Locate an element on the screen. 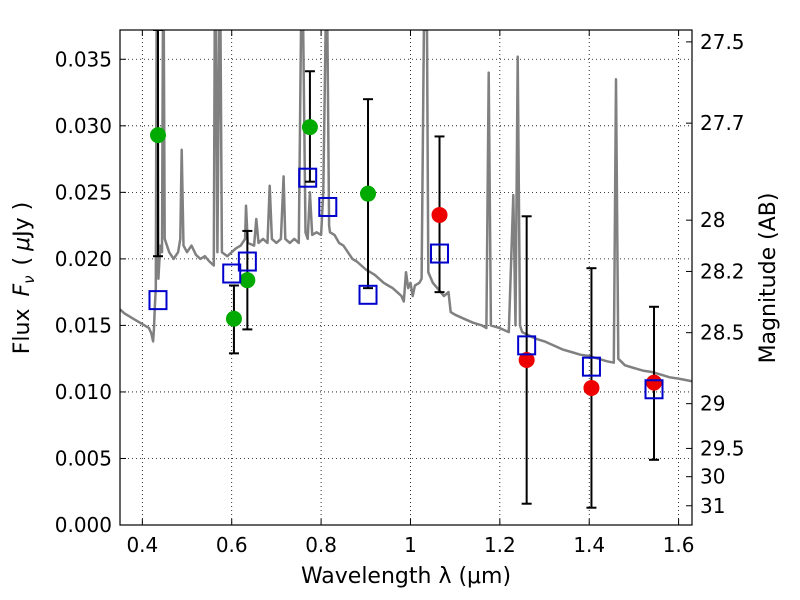  y2-axis-label: Magnitude (AB) is located at coordinates (768, 278).